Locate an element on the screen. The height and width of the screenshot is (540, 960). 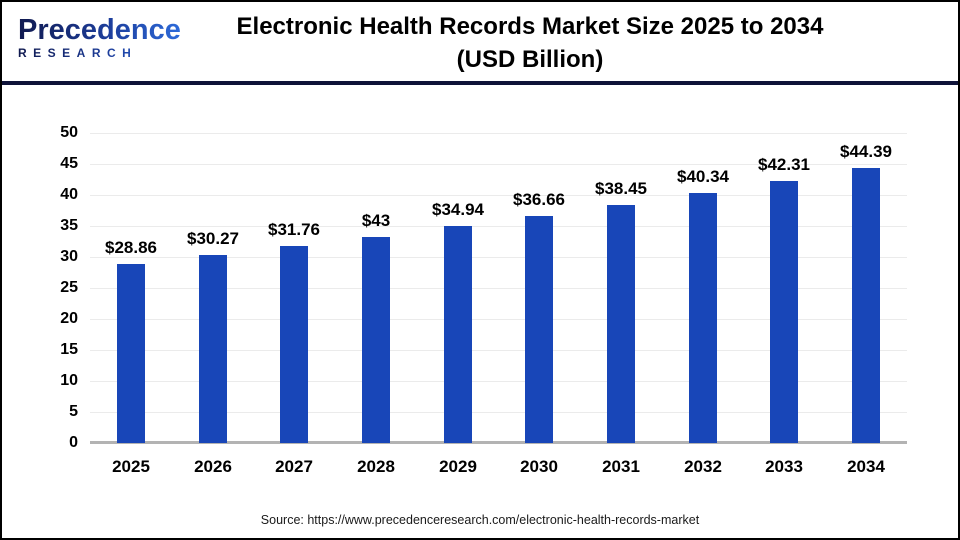
x-axis-label: 2027 is located at coordinates (294, 466).